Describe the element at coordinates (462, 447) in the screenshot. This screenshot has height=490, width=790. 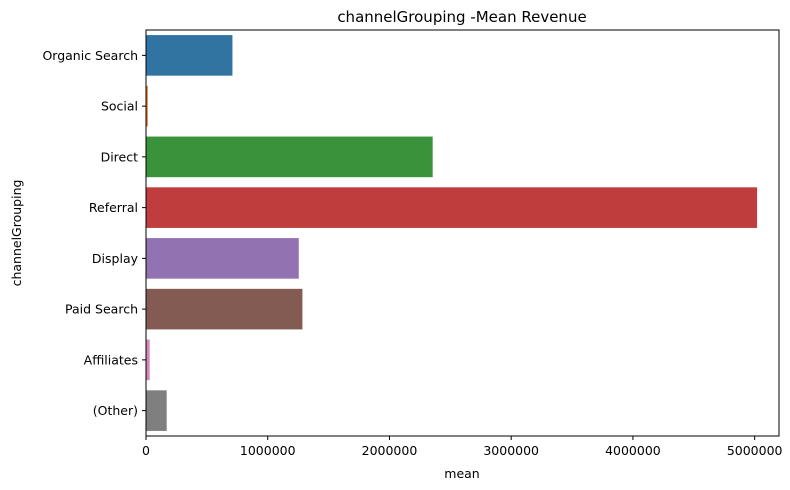
I see `x-axis: 0 1000000 2000000 3000000 4000000 5000000` at that location.